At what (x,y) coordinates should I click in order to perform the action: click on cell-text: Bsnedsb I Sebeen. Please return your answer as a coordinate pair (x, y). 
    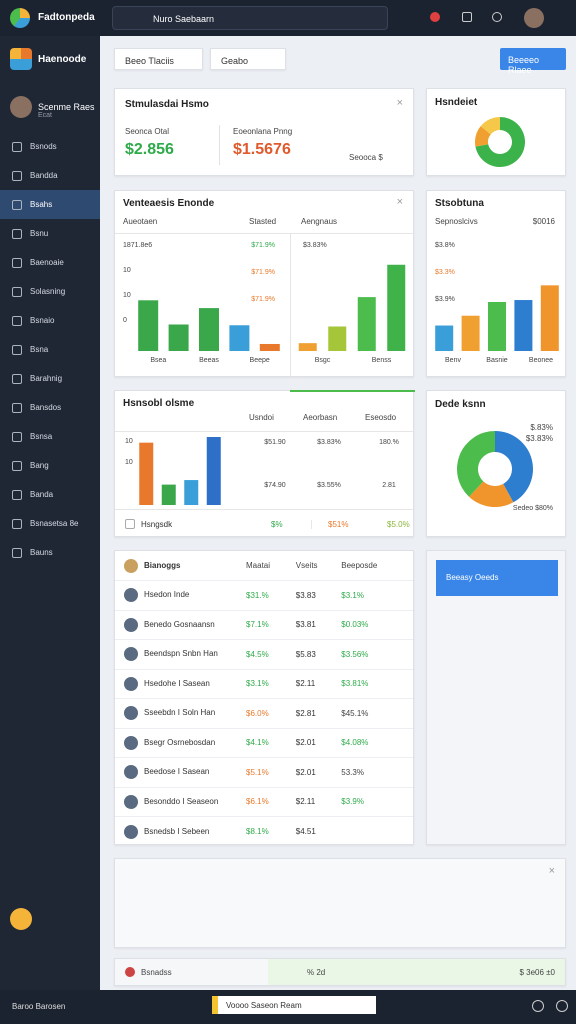
    Looking at the image, I should click on (177, 831).